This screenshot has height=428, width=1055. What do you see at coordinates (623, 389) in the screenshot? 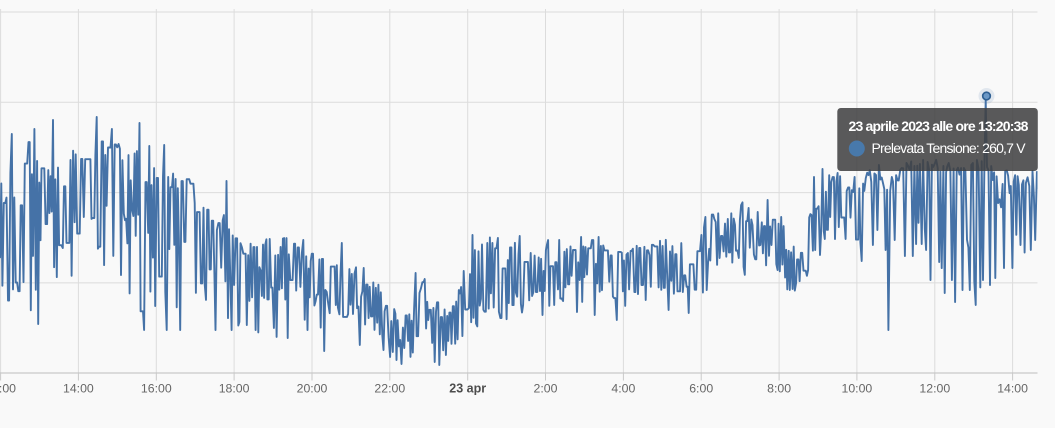
I see `svg-text: 4:00` at bounding box center [623, 389].